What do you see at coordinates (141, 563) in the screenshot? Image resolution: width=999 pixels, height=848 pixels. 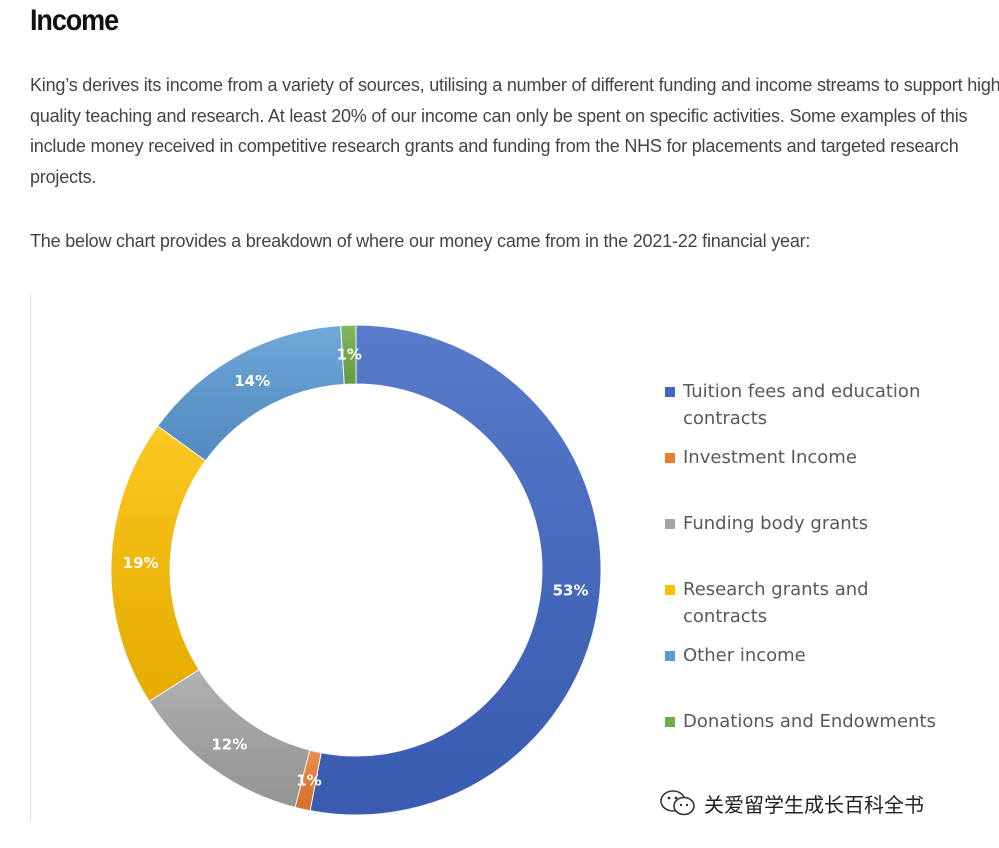 I see `data-label-3: 19%` at bounding box center [141, 563].